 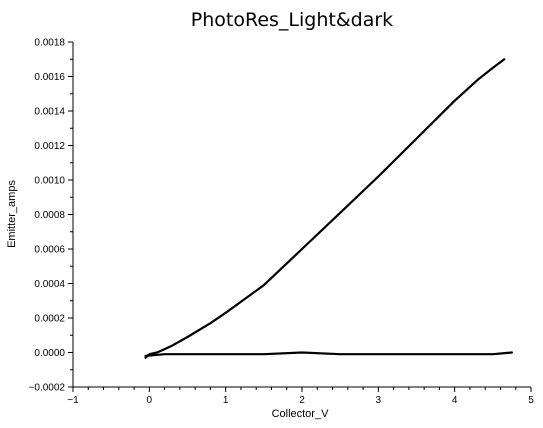 What do you see at coordinates (49, 353) in the screenshot?
I see `y-tick-label: 0.0000` at bounding box center [49, 353].